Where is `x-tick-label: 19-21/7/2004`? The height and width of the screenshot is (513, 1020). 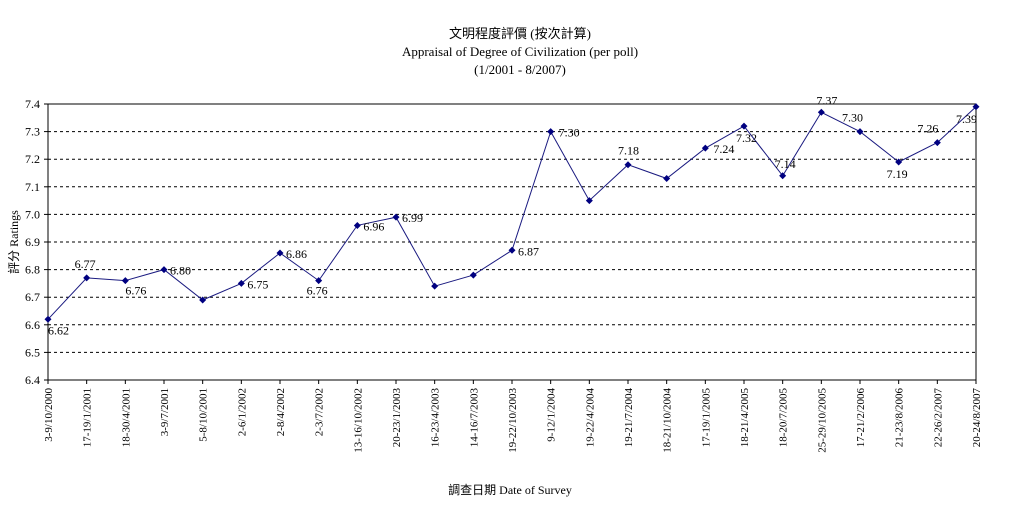
x-tick-label: 19-21/7/2004 is located at coordinates (629, 418).